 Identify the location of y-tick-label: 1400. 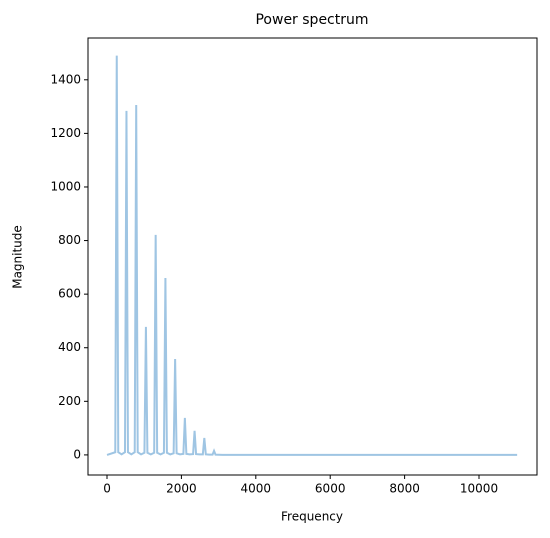
(65, 79).